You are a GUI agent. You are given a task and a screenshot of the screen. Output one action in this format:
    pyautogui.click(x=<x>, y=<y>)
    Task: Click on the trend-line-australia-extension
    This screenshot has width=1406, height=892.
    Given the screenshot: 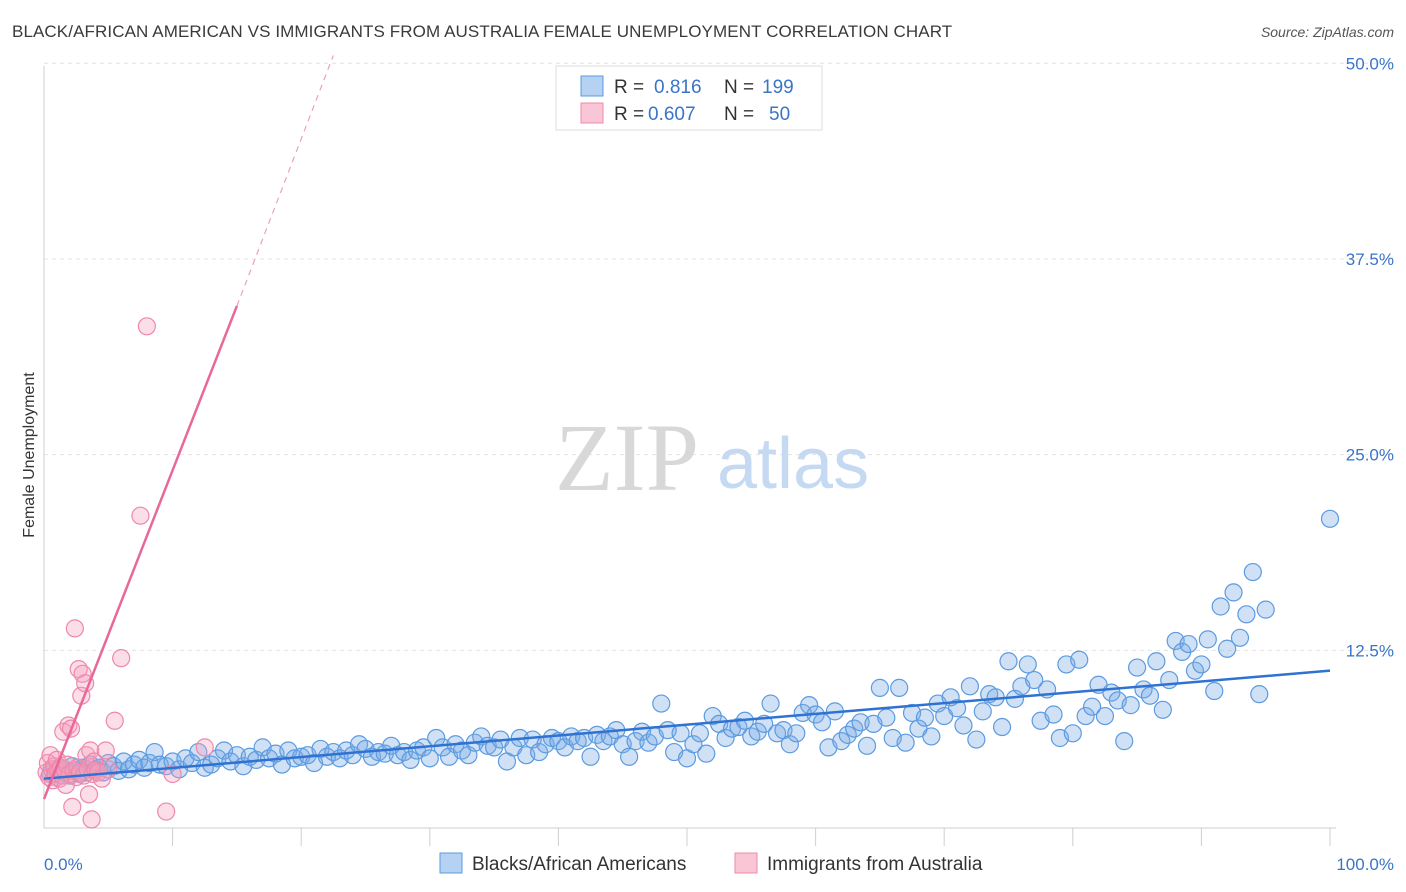 What is the action you would take?
    pyautogui.click(x=285, y=181)
    